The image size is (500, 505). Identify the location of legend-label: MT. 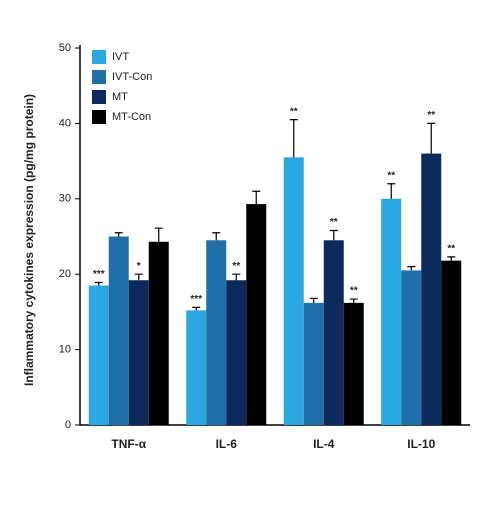
(120, 97).